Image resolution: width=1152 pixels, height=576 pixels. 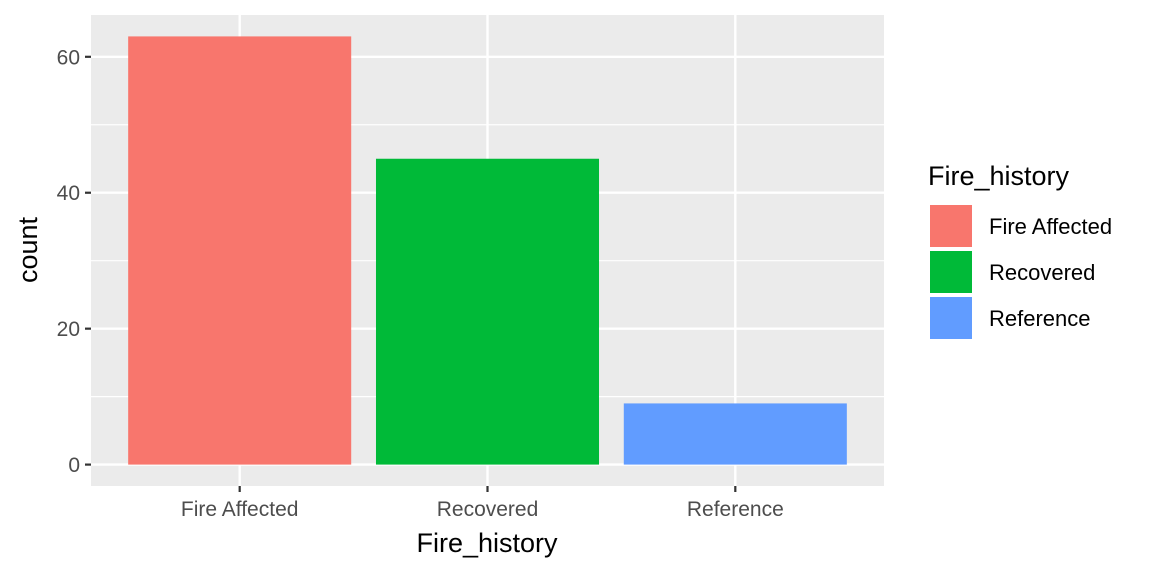 What do you see at coordinates (1042, 272) in the screenshot?
I see `legend-label: Recovered` at bounding box center [1042, 272].